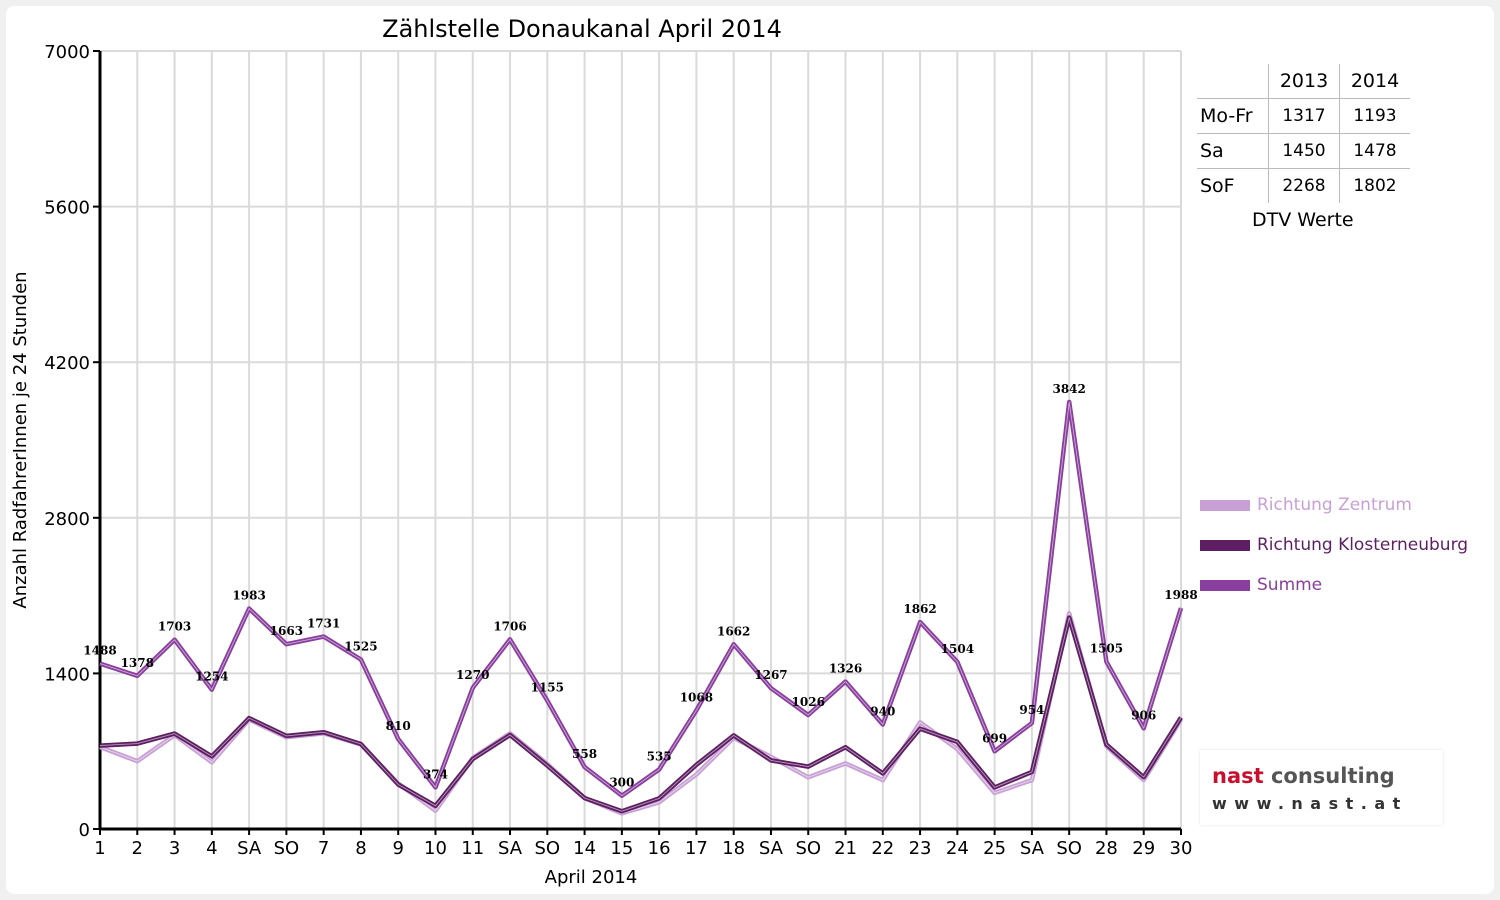 The height and width of the screenshot is (900, 1500). I want to click on dtv-header-2013: 2013, so click(1304, 81).